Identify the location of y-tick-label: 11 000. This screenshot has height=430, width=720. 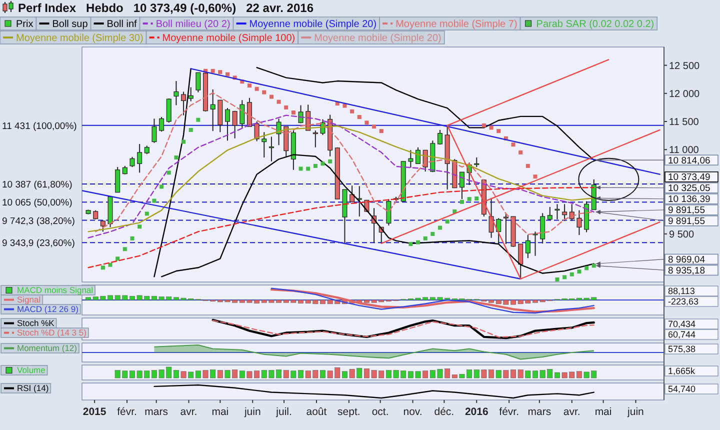
(684, 150).